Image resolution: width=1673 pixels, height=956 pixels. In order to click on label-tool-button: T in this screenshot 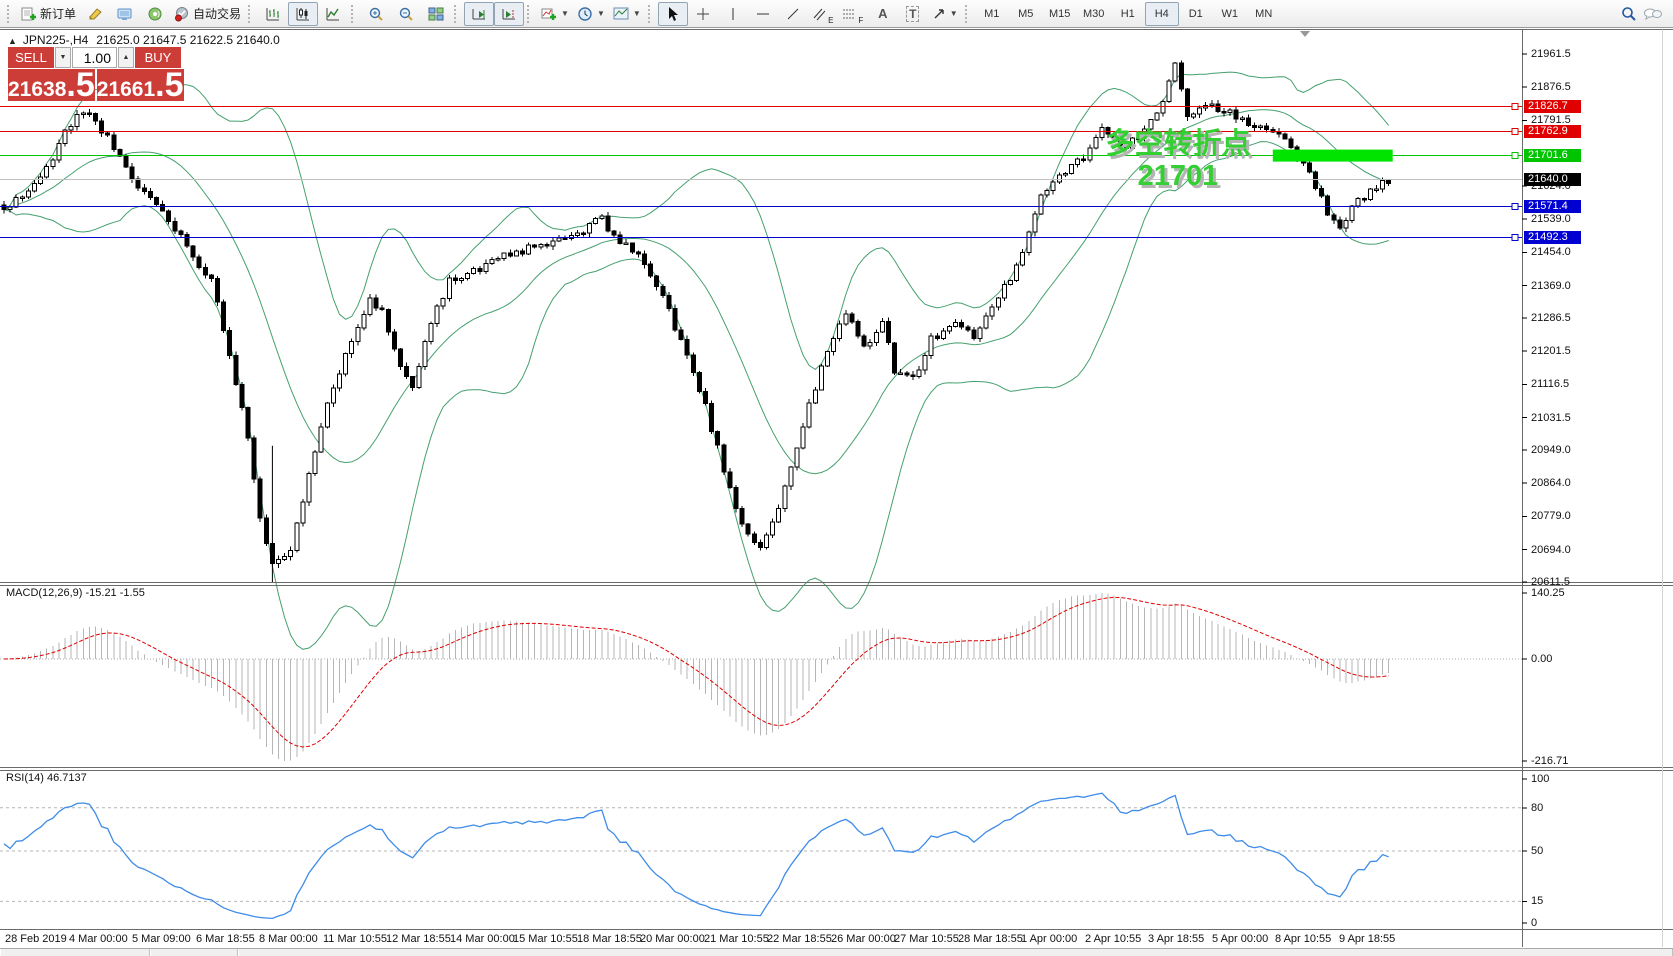, I will do `click(913, 14)`.